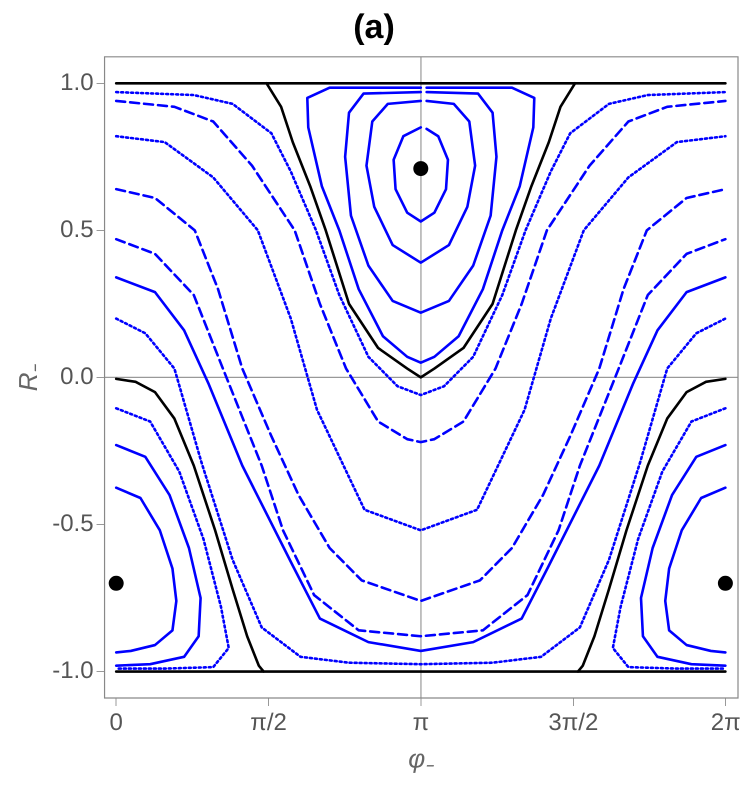 The width and height of the screenshot is (750, 790). Describe the element at coordinates (77, 376) in the screenshot. I see `y-tick-label: 0.0` at that location.